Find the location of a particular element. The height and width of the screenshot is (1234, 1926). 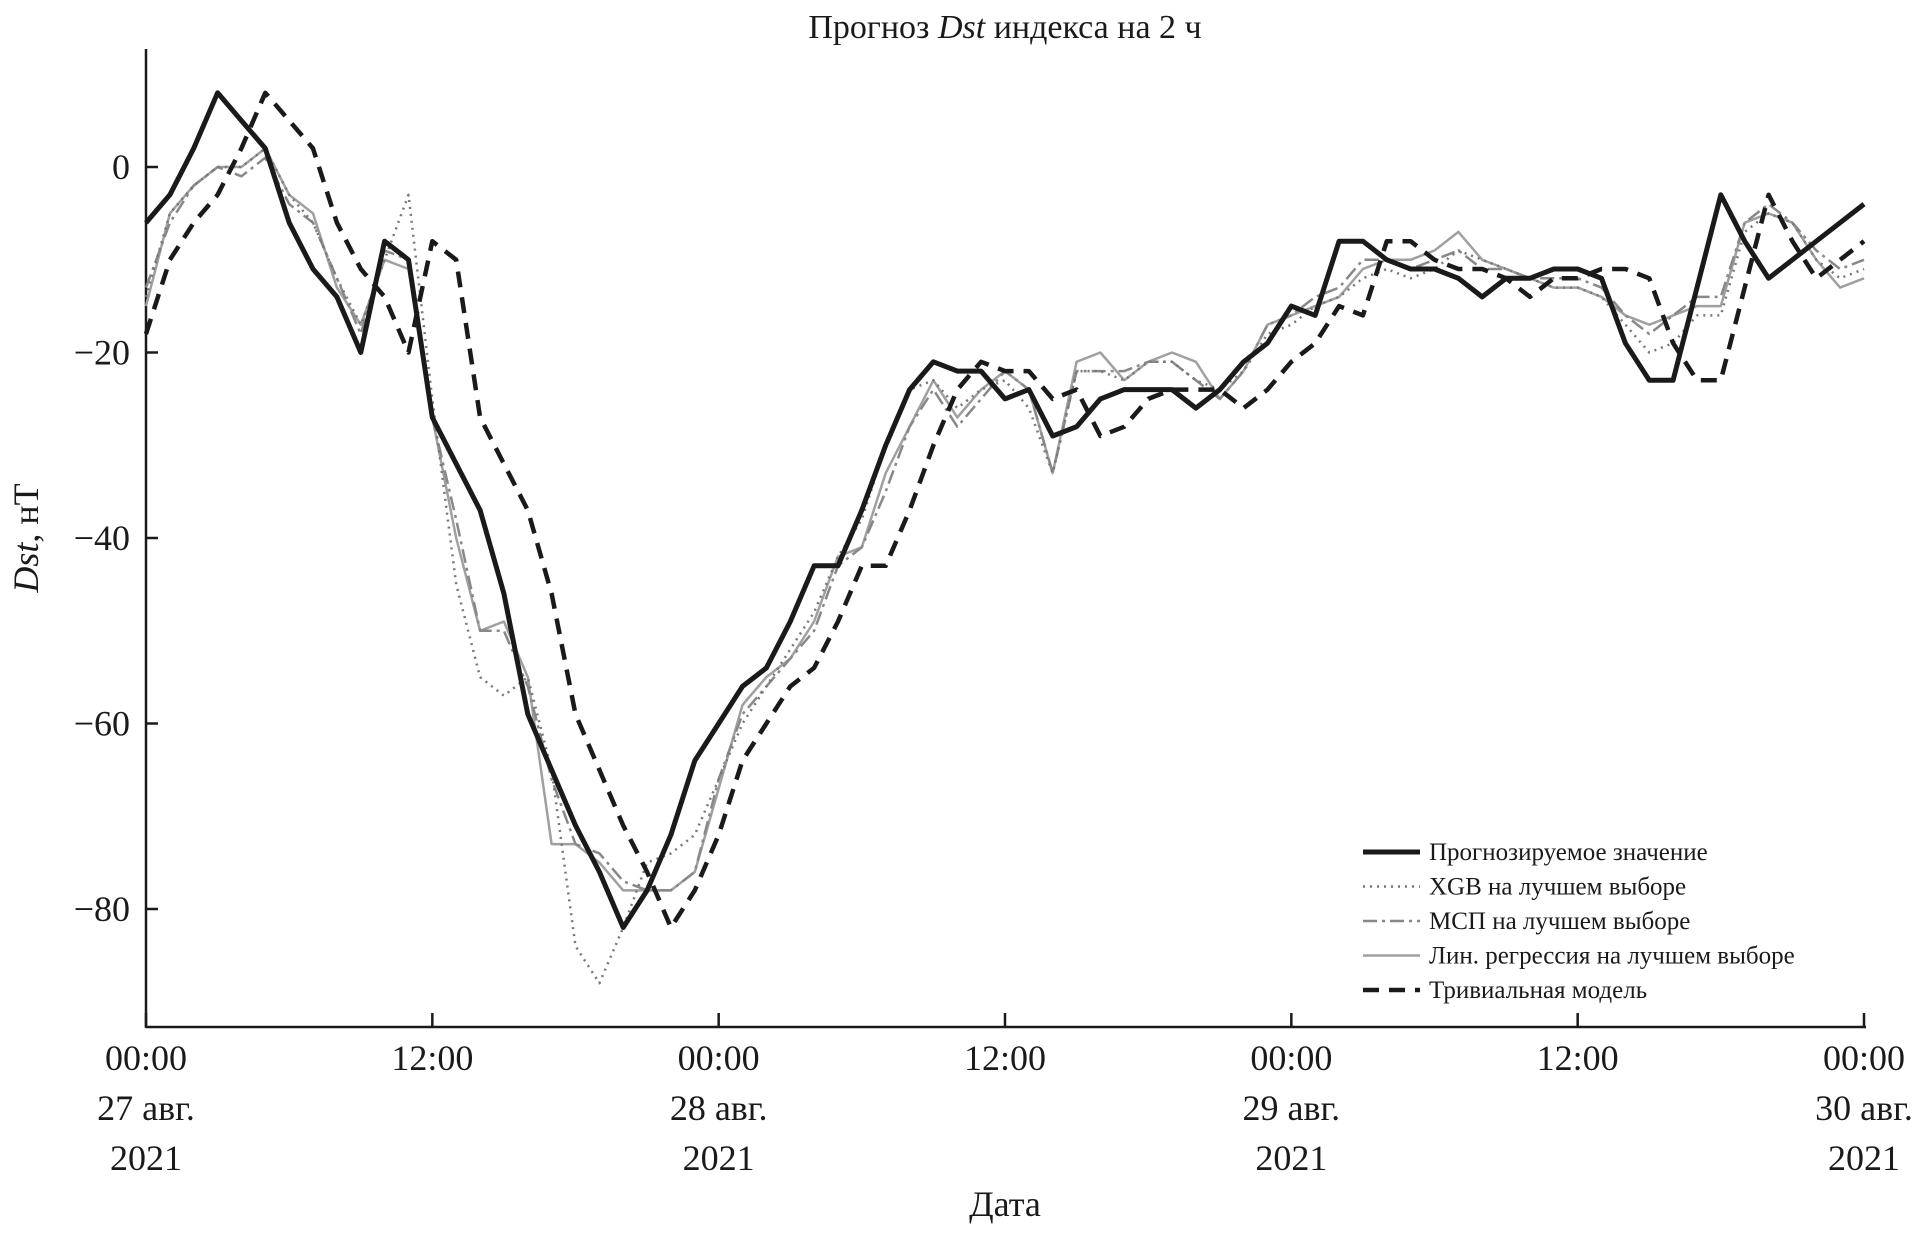

legend-label: Тривиальная модель is located at coordinates (1538, 990).